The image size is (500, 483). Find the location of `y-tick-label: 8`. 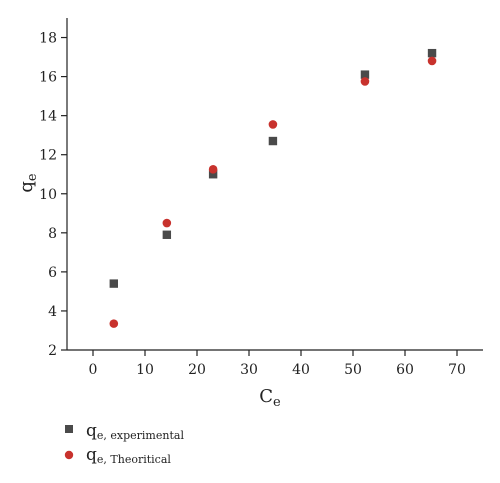

y-tick-label: 8 is located at coordinates (52, 234).